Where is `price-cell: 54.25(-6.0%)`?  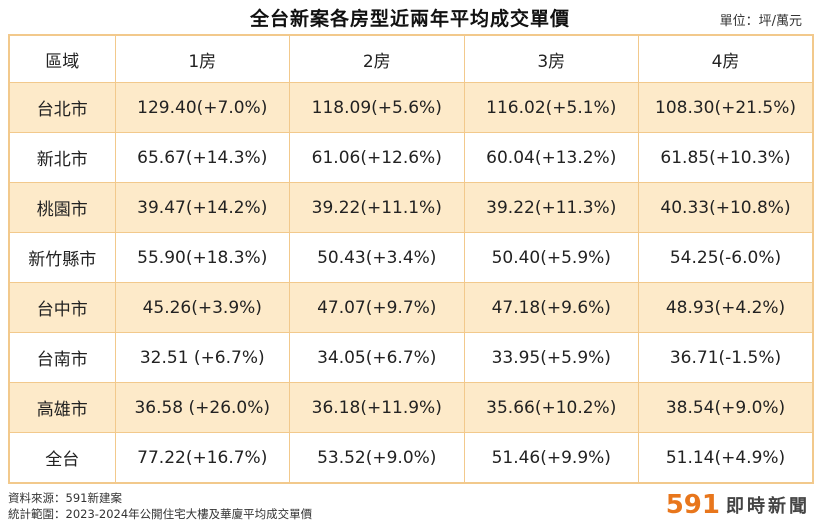
price-cell: 54.25(-6.0%) is located at coordinates (726, 257).